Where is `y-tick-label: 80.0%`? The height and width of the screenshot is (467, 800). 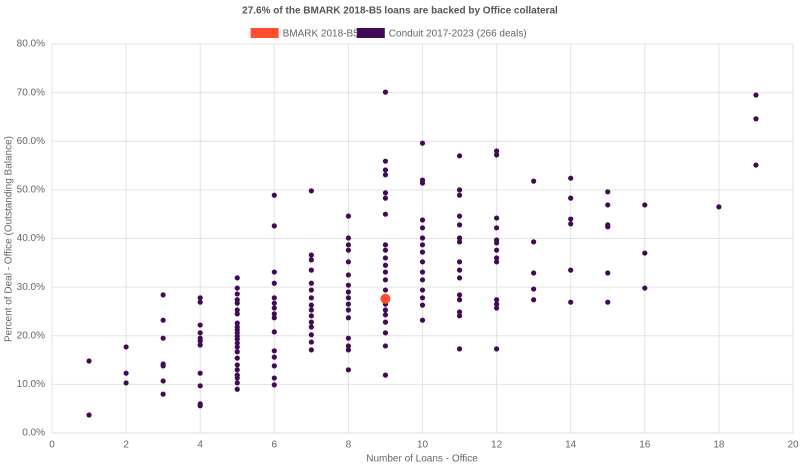 y-tick-label: 80.0% is located at coordinates (31, 44).